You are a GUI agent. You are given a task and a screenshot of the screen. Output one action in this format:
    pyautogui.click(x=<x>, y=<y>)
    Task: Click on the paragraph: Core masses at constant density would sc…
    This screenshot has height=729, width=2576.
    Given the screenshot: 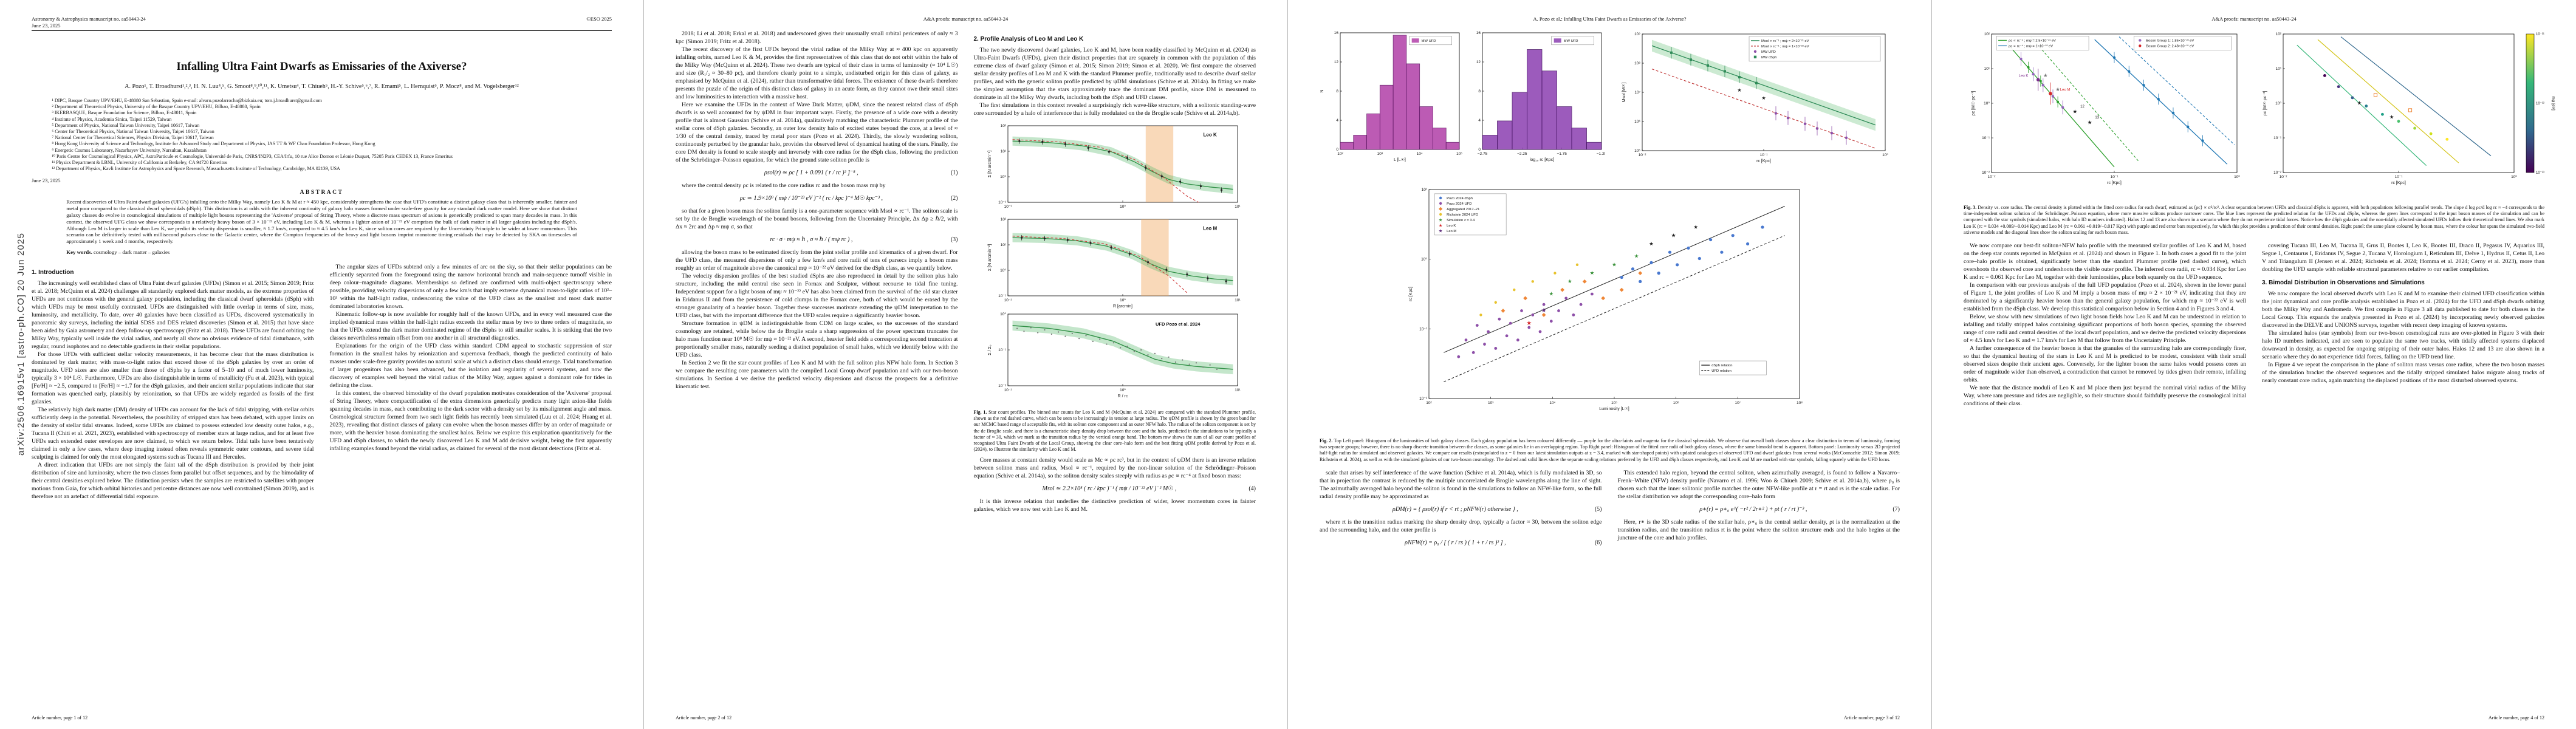 What is the action you would take?
    pyautogui.click(x=1114, y=469)
    